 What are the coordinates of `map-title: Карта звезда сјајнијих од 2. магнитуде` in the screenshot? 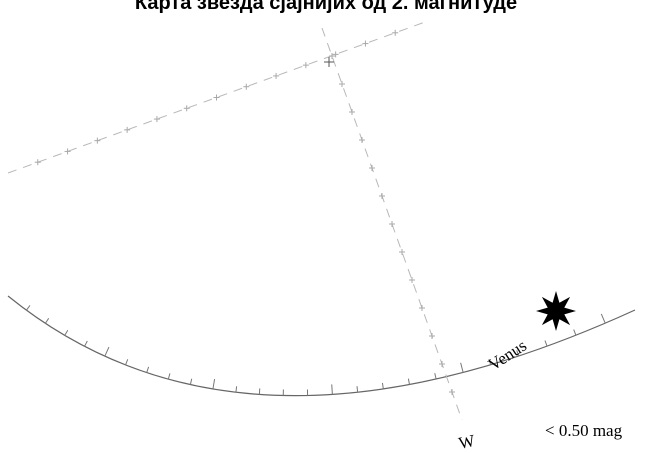 It's located at (326, 7).